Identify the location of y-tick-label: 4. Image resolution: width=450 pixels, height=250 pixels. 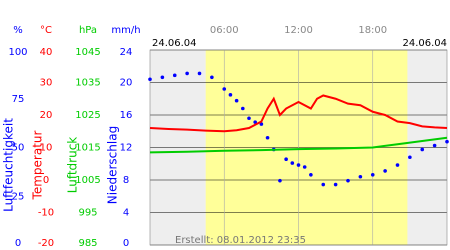
(126, 213).